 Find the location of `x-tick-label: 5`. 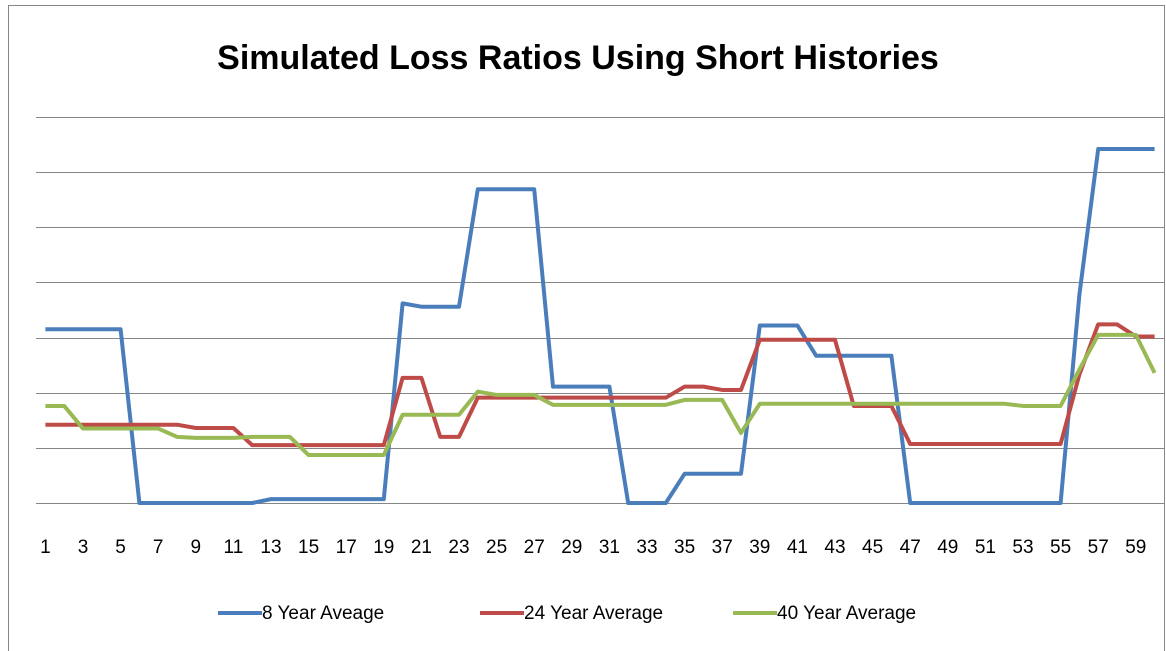

x-tick-label: 5 is located at coordinates (120, 547).